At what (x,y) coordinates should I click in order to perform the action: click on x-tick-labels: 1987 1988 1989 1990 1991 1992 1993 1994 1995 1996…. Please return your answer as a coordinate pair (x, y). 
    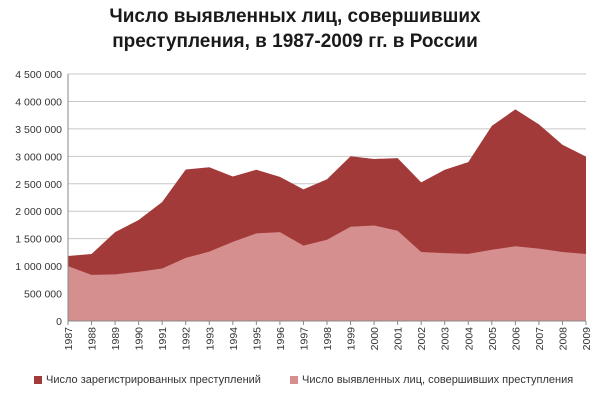
    Looking at the image, I should click on (328, 339).